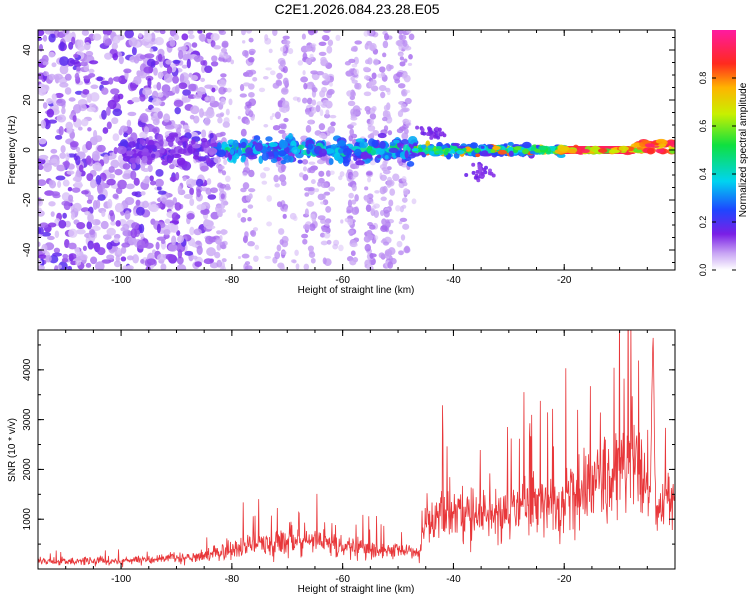  What do you see at coordinates (356, 290) in the screenshot?
I see `spectrogram-x-label: Height of straight line (km)` at bounding box center [356, 290].